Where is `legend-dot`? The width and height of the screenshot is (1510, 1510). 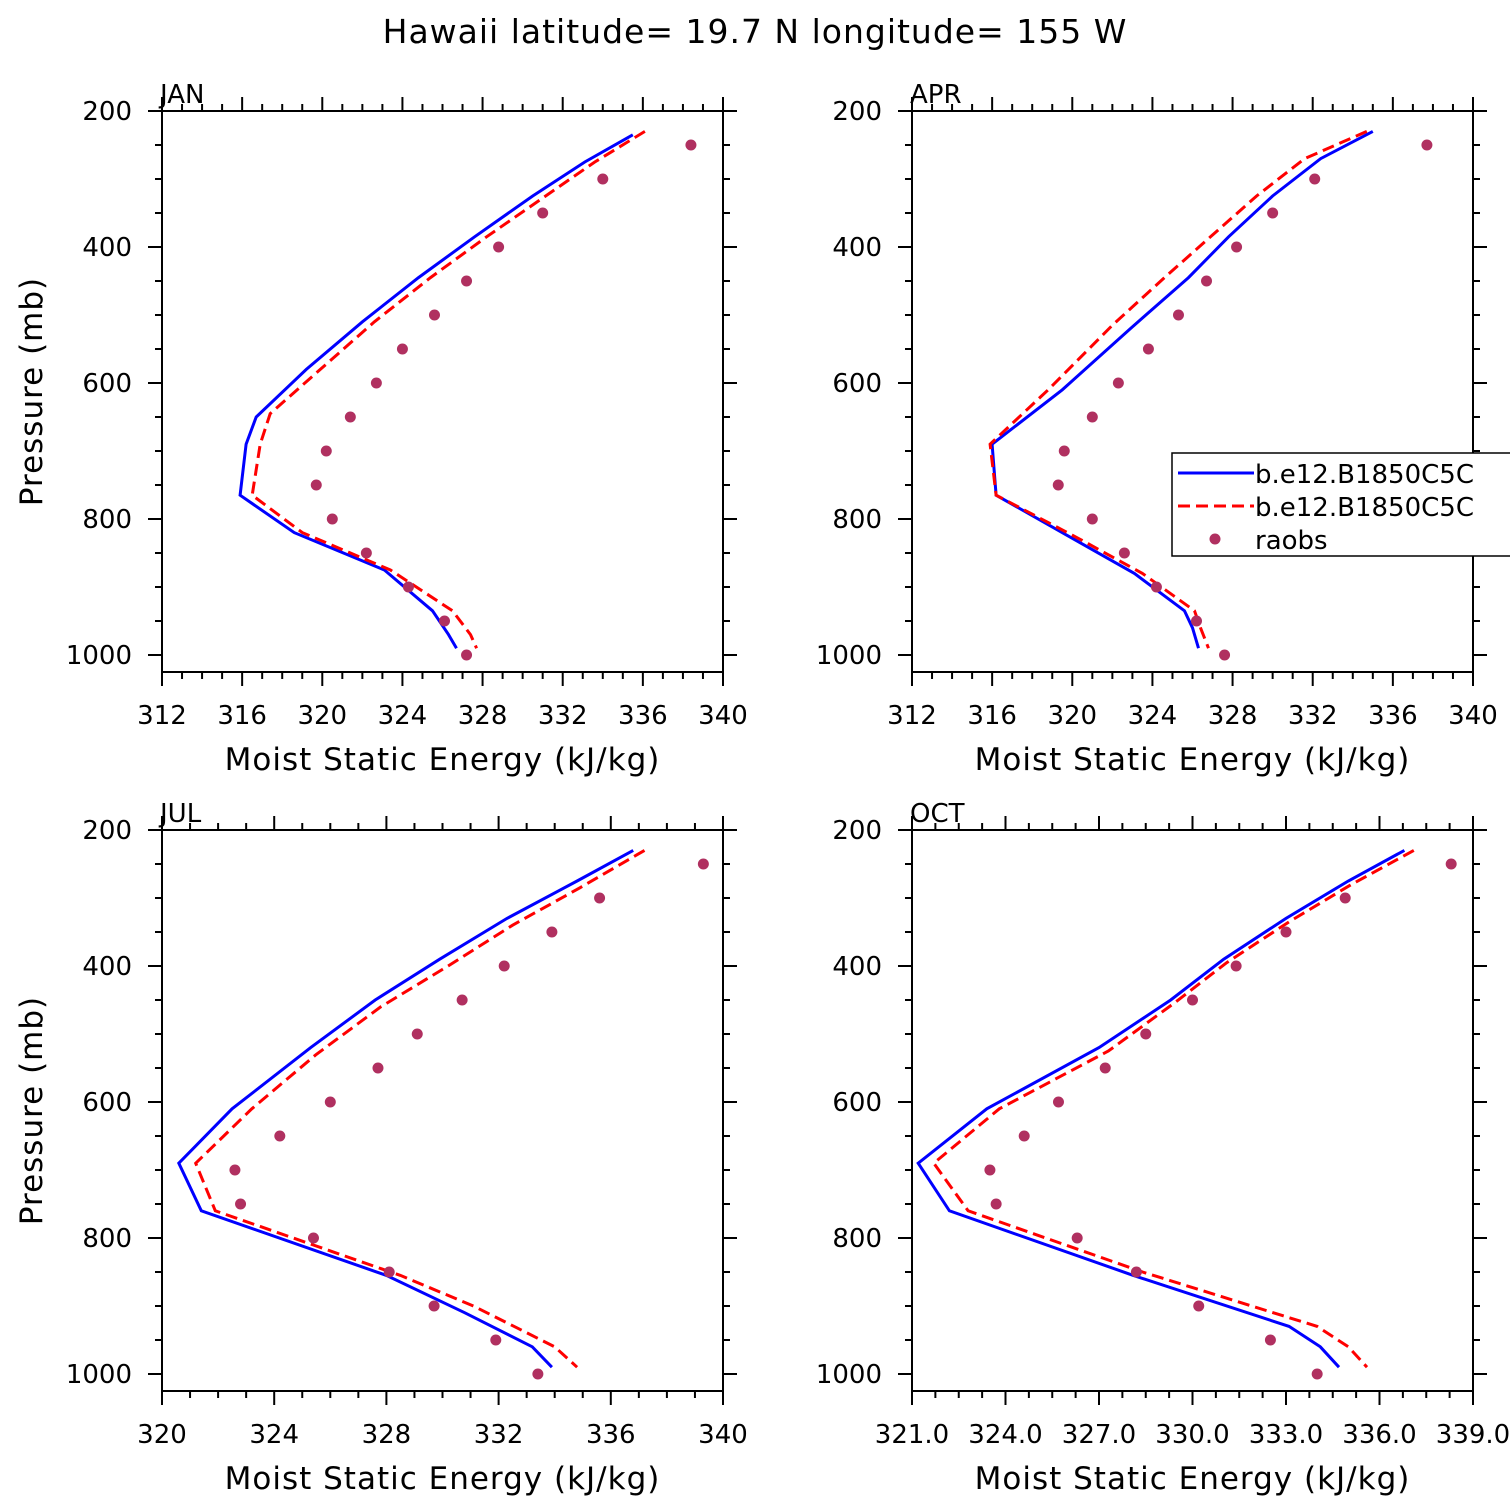 legend-dot is located at coordinates (1215, 539).